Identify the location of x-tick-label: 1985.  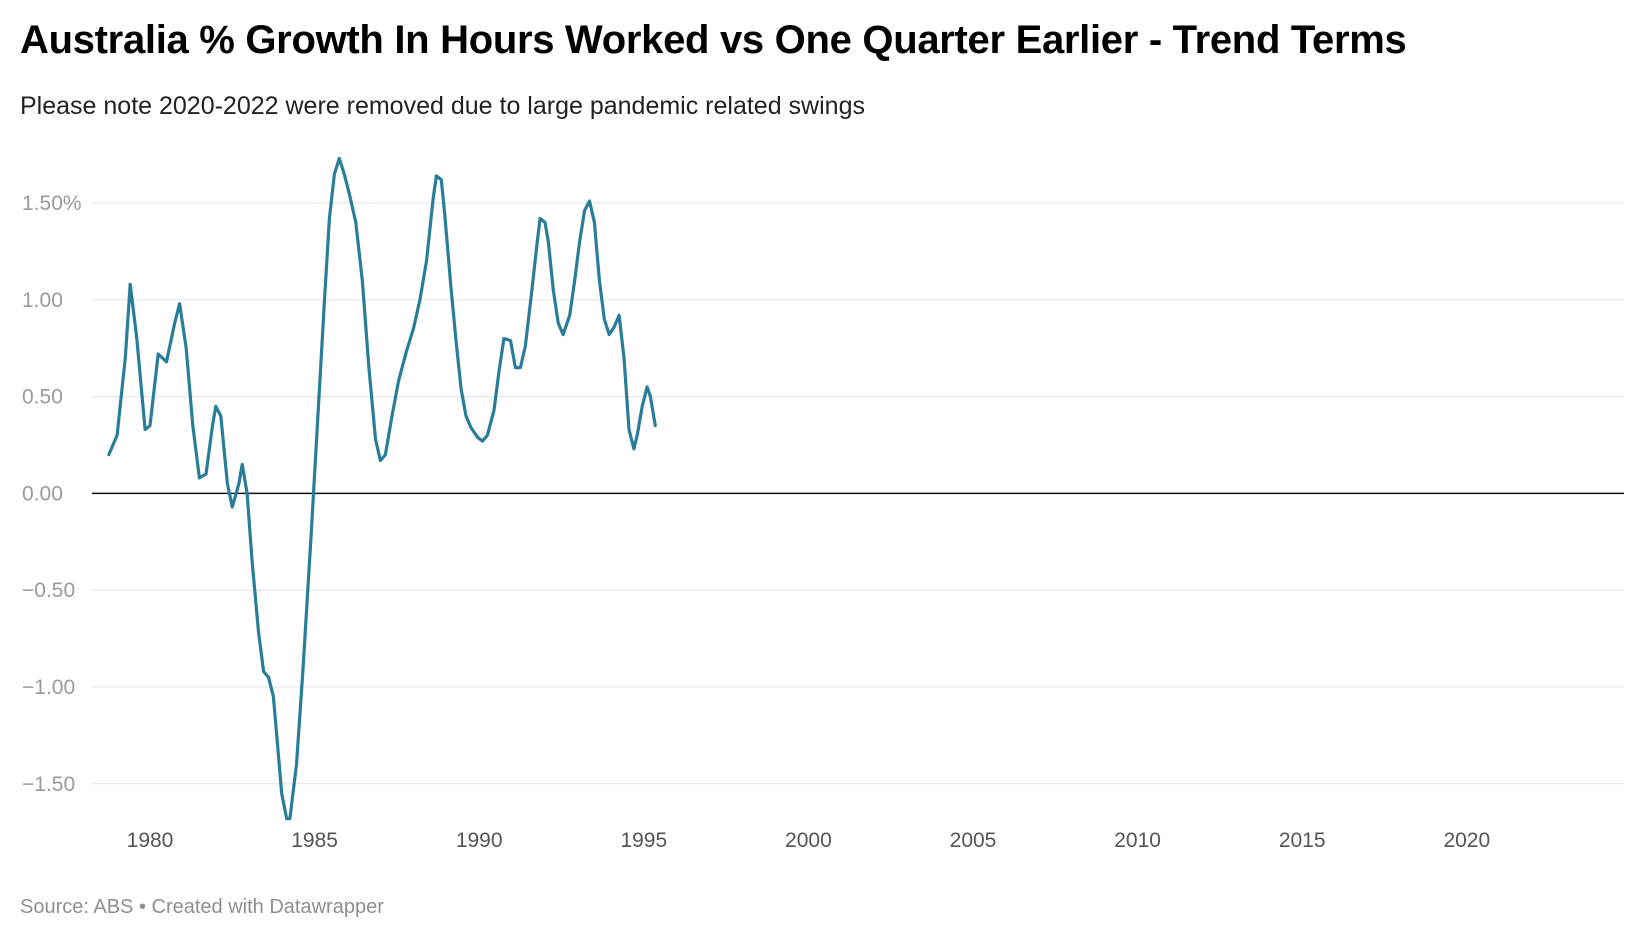
(314, 840).